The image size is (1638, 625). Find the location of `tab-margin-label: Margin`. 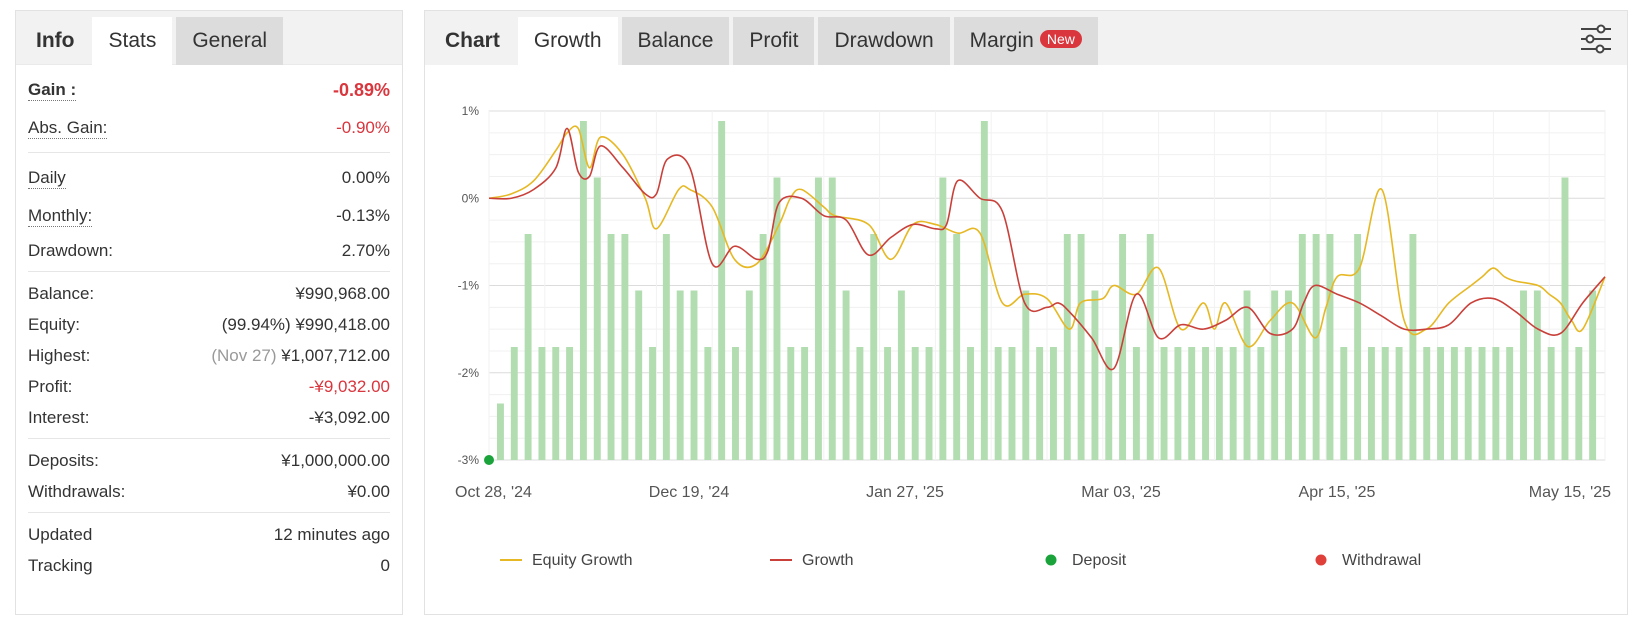

tab-margin-label: Margin is located at coordinates (1001, 40).